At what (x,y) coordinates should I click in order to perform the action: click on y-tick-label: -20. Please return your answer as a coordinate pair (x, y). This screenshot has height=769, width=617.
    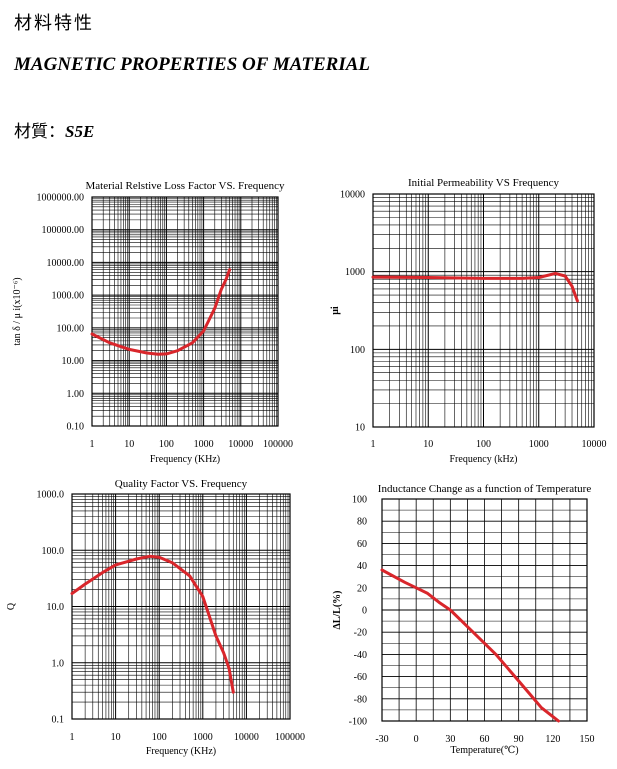
    Looking at the image, I should click on (360, 633).